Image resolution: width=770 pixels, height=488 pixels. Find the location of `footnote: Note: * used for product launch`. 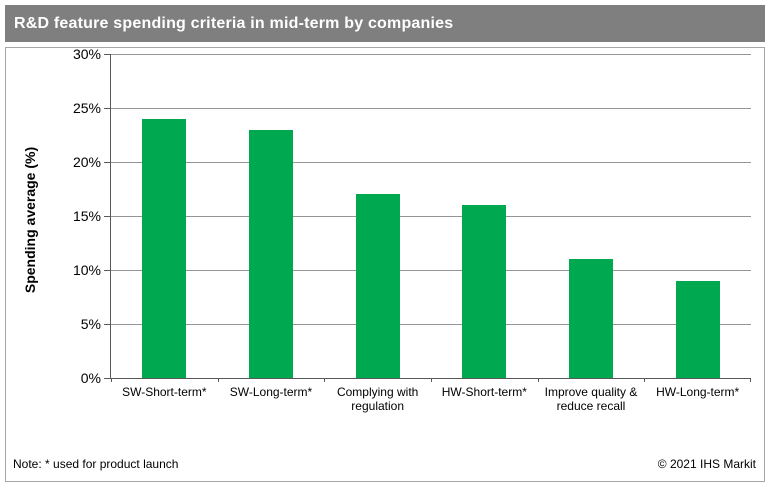

footnote: Note: * used for product launch is located at coordinates (96, 464).